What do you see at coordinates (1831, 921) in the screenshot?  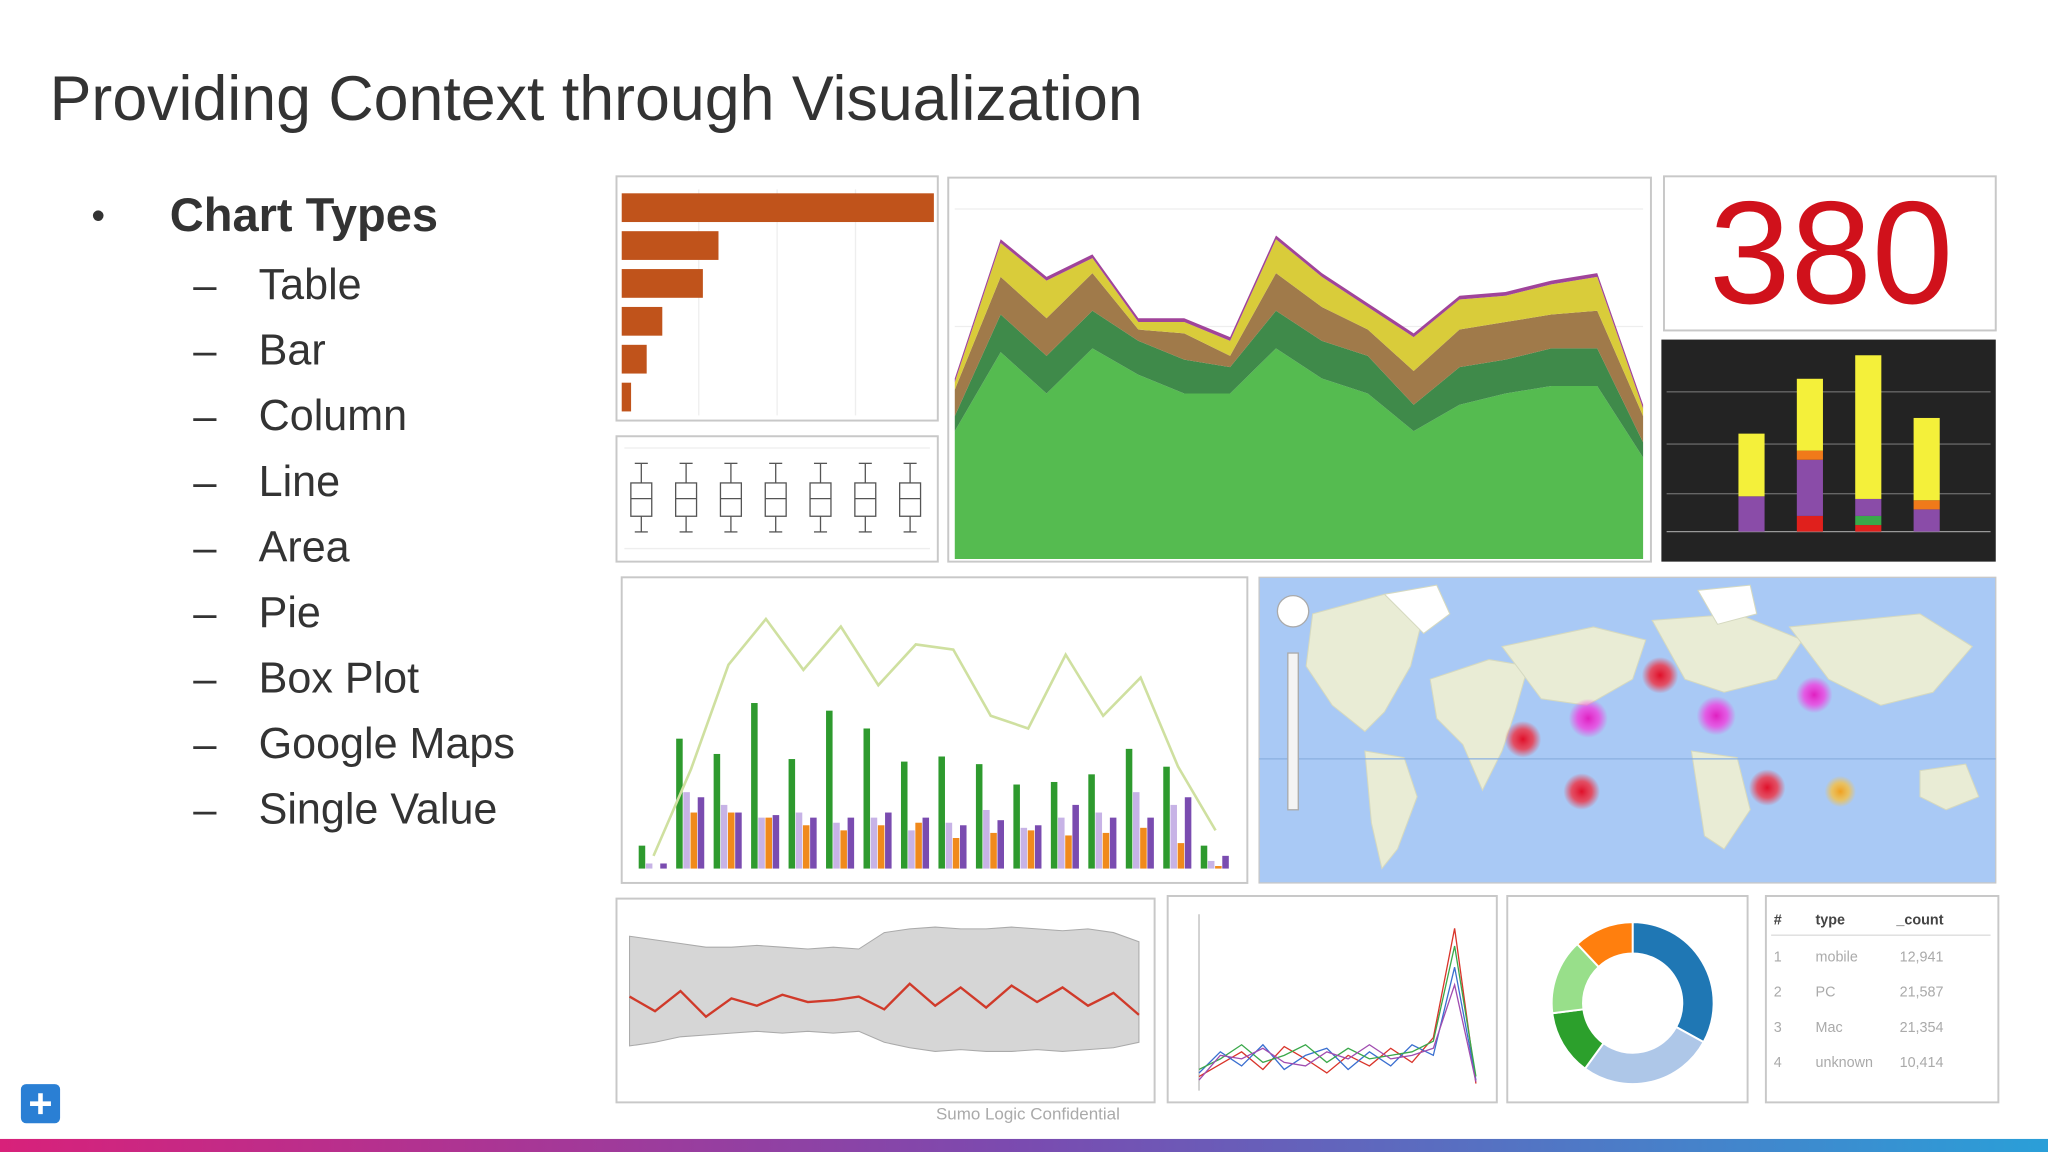 I see `table-header: type` at bounding box center [1831, 921].